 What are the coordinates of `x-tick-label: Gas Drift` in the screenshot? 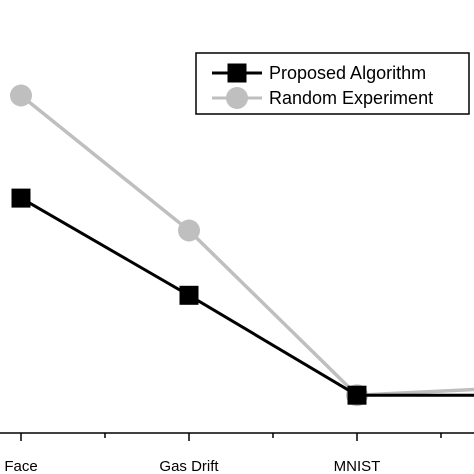 It's located at (189, 466).